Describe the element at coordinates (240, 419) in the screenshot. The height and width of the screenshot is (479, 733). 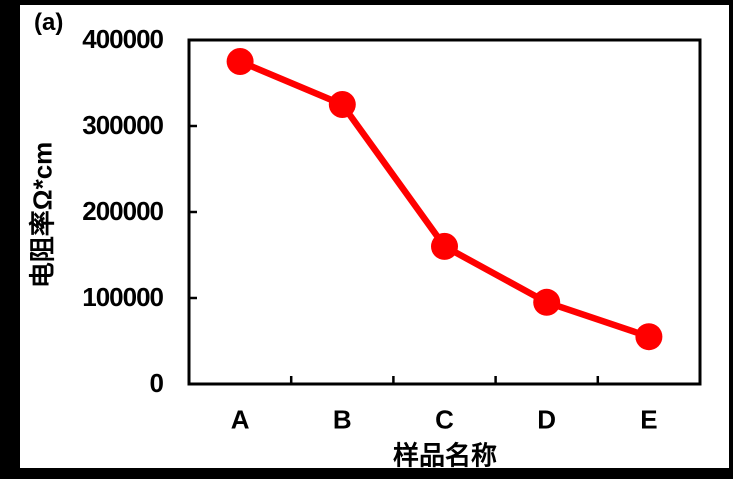
I see `x-category-label: A` at that location.